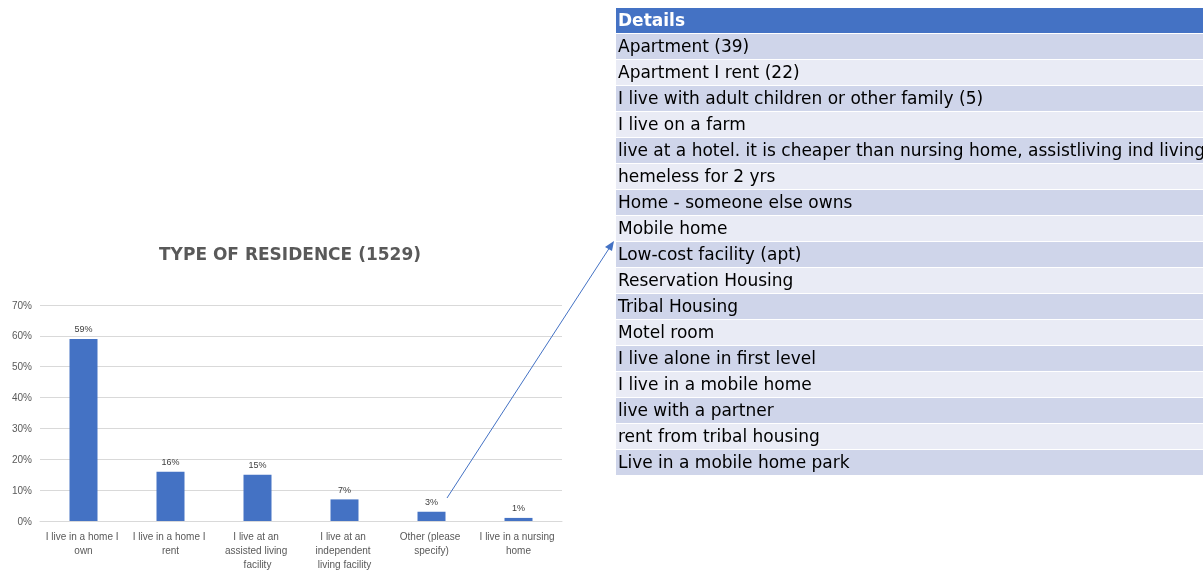 This screenshot has width=1203, height=573. Describe the element at coordinates (909, 98) in the screenshot. I see `text: I live with adult children or other family (5)` at that location.